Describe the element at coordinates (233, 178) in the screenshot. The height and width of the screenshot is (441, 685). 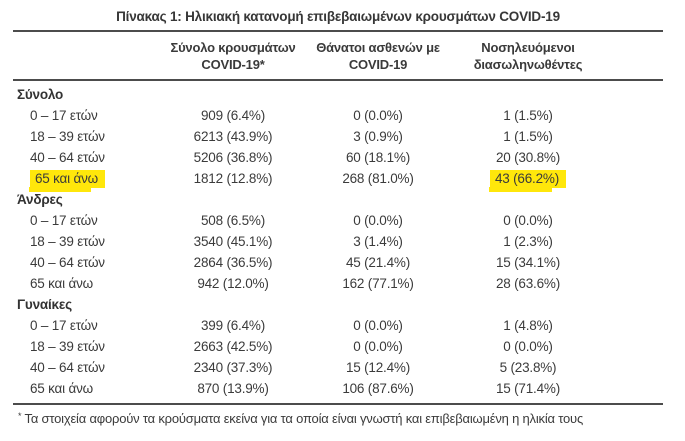
I see `cases-value: 1812 (12.8%)` at that location.